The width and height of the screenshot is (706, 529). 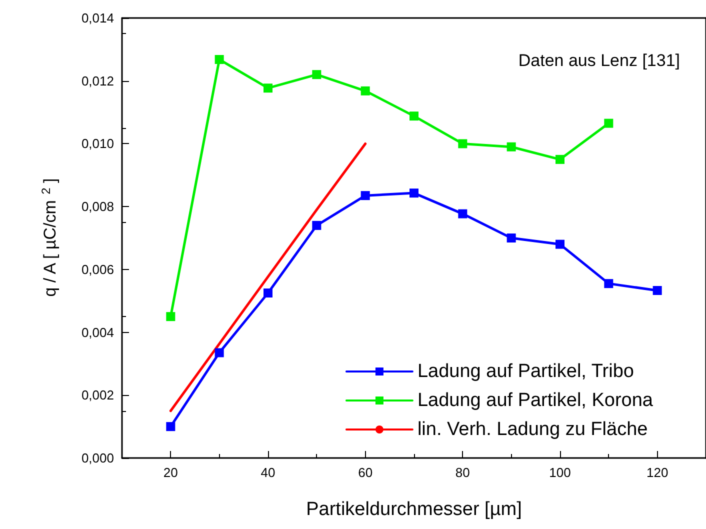 What do you see at coordinates (365, 472) in the screenshot?
I see `x-tick-label: 60` at bounding box center [365, 472].